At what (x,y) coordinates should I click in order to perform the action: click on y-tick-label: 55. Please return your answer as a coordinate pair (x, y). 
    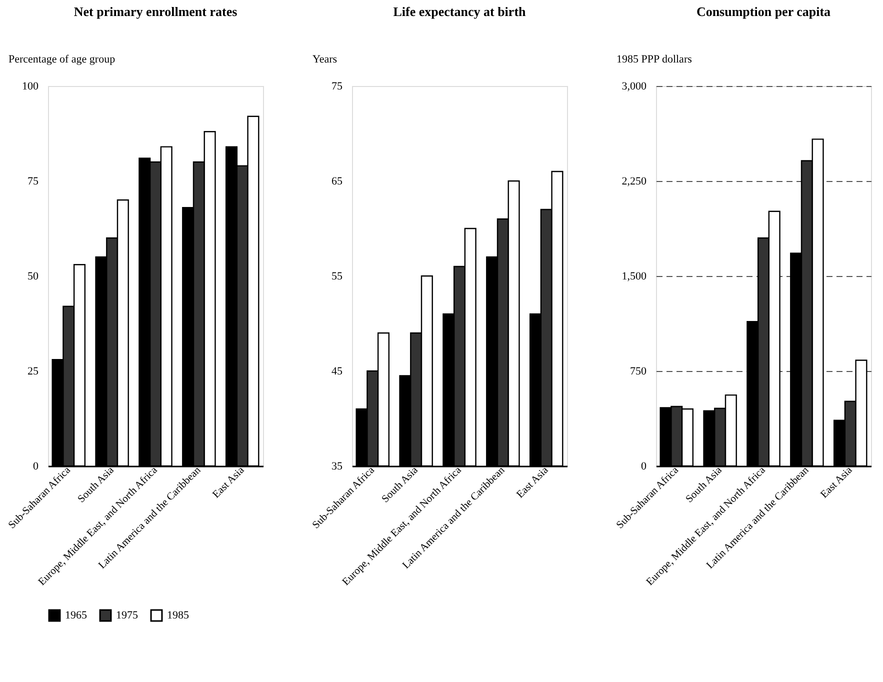
    Looking at the image, I should click on (337, 276).